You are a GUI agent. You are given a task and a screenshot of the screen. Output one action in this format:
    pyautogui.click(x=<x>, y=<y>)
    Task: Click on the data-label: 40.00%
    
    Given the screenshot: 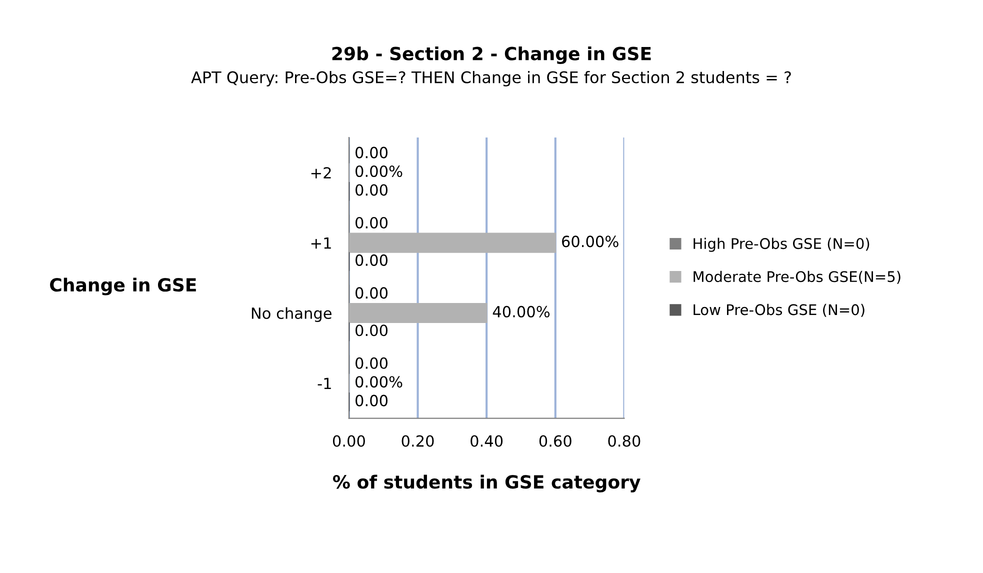 What is the action you would take?
    pyautogui.click(x=521, y=312)
    